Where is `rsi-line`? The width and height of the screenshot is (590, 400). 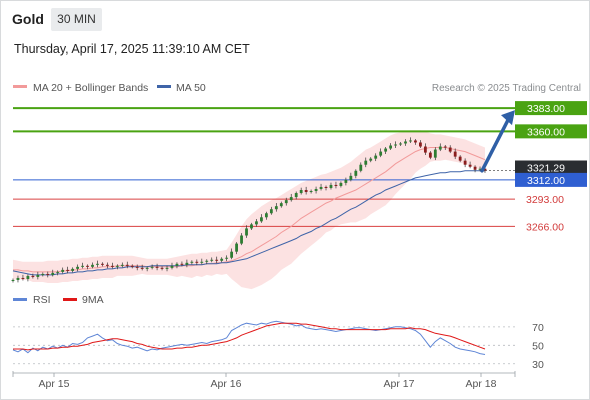 rsi-line is located at coordinates (249, 337).